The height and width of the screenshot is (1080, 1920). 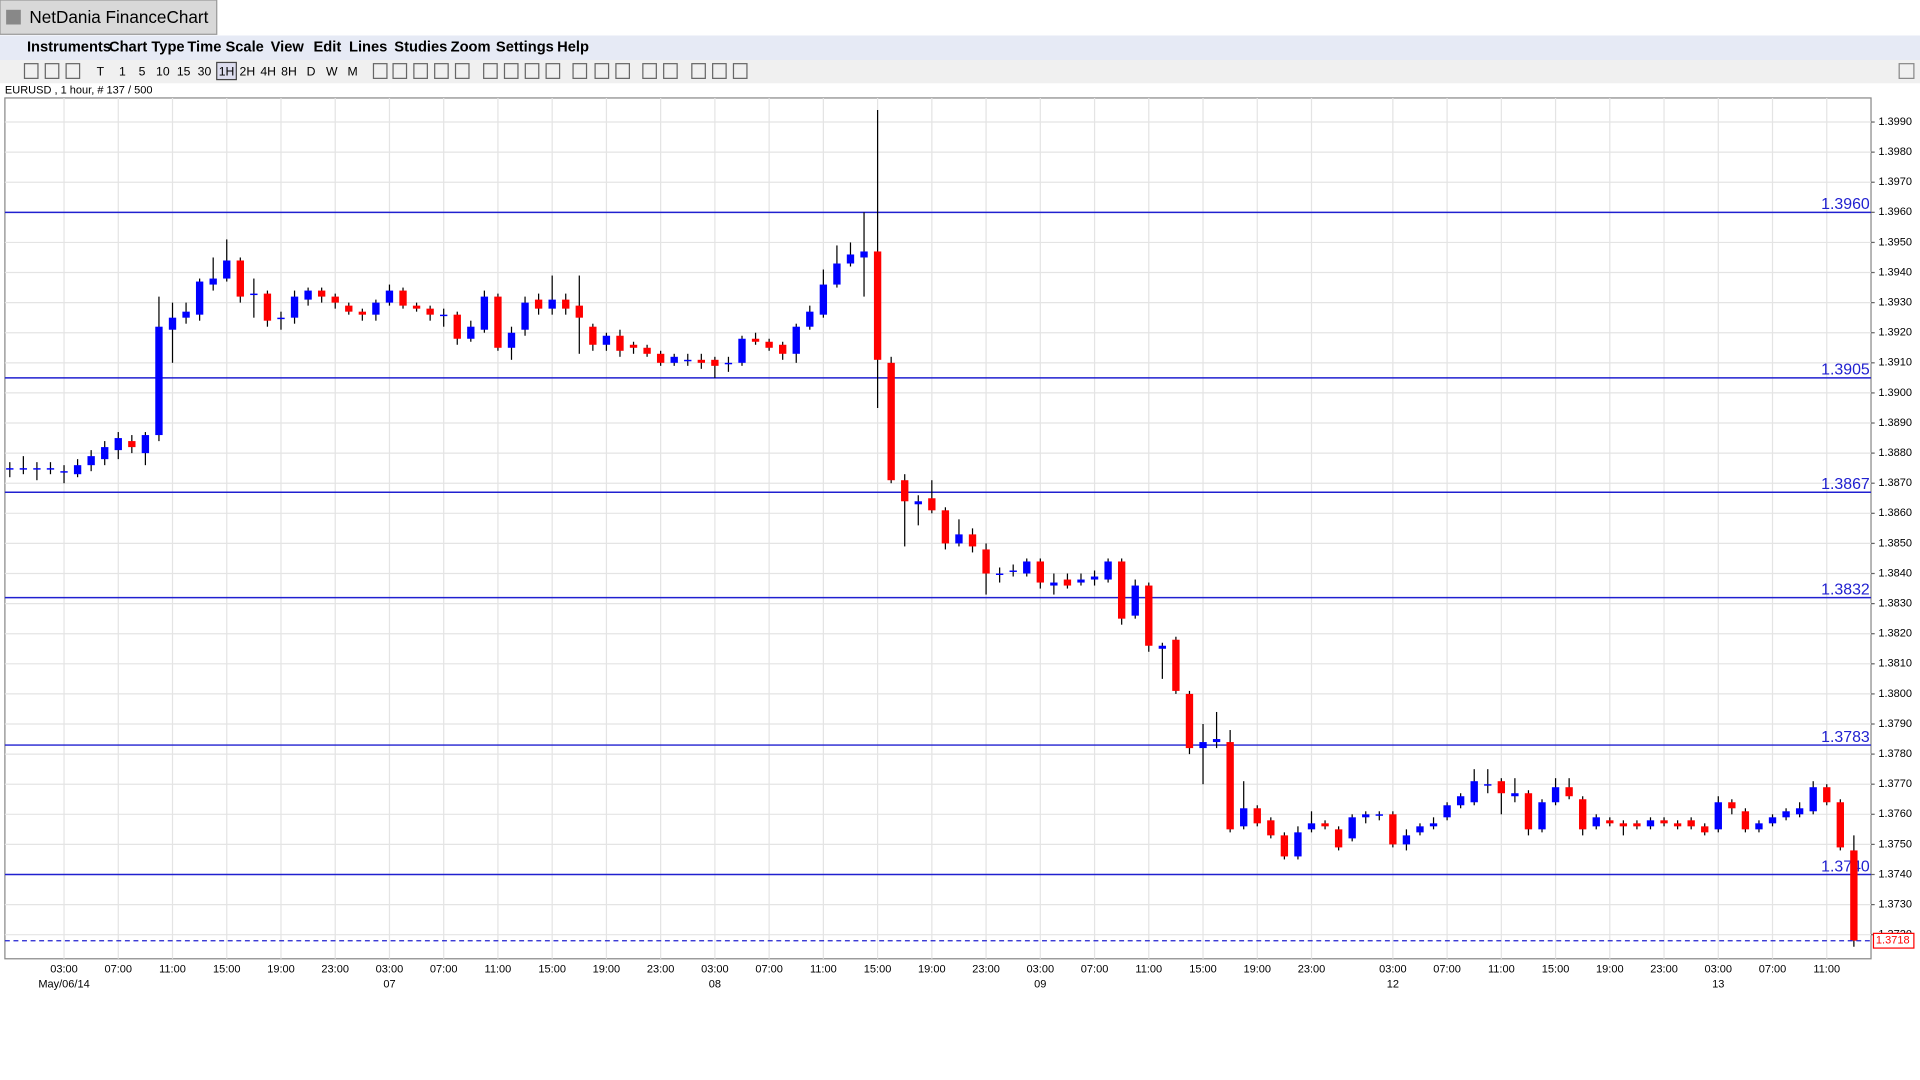 What do you see at coordinates (248, 71) in the screenshot?
I see `toolbar-button: 2H` at bounding box center [248, 71].